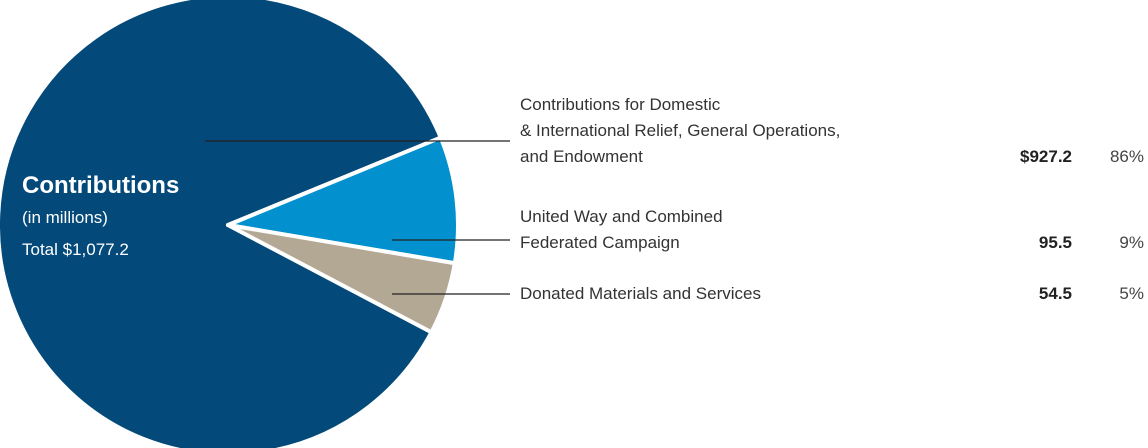  Describe the element at coordinates (620, 104) in the screenshot. I see `slice-label-line: Contributions for Domestic` at that location.